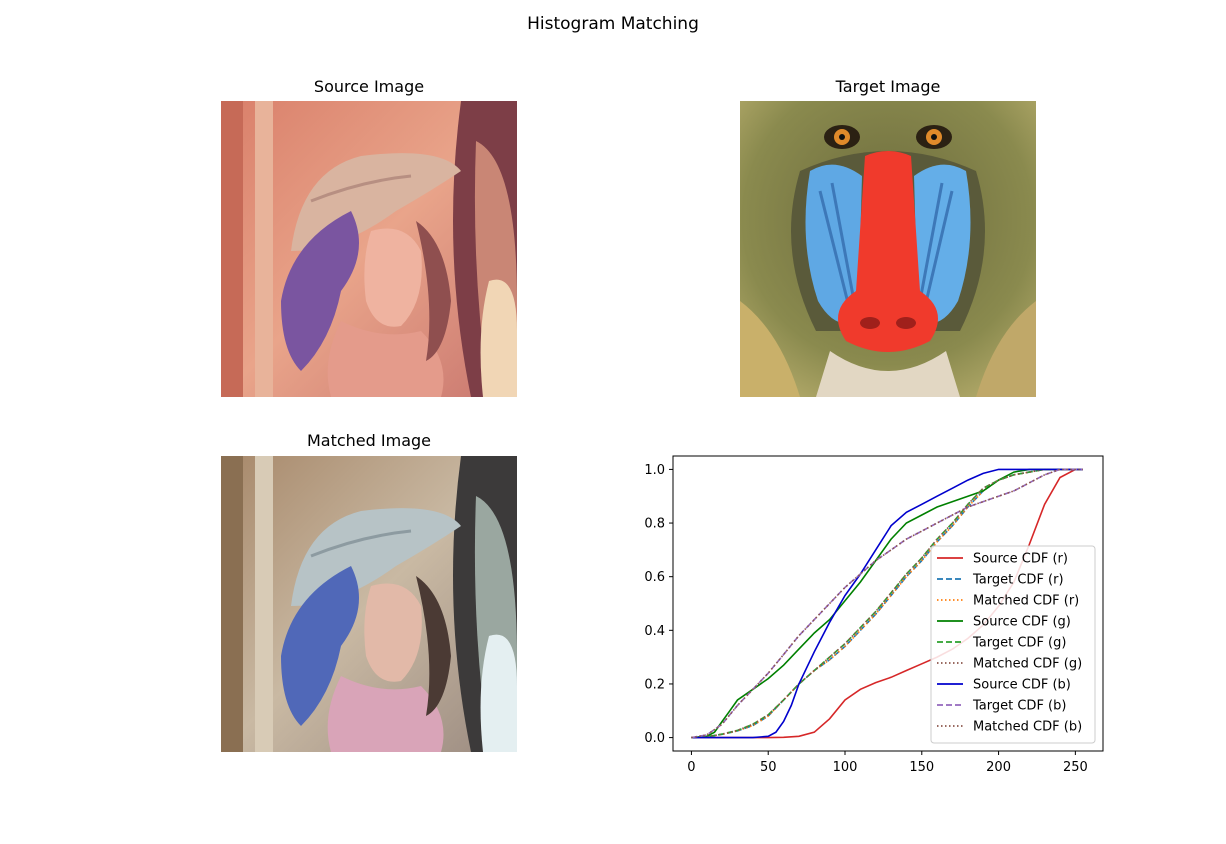 The image size is (1226, 844). Describe the element at coordinates (369, 86) in the screenshot. I see `source-image-title: Source Image` at that location.